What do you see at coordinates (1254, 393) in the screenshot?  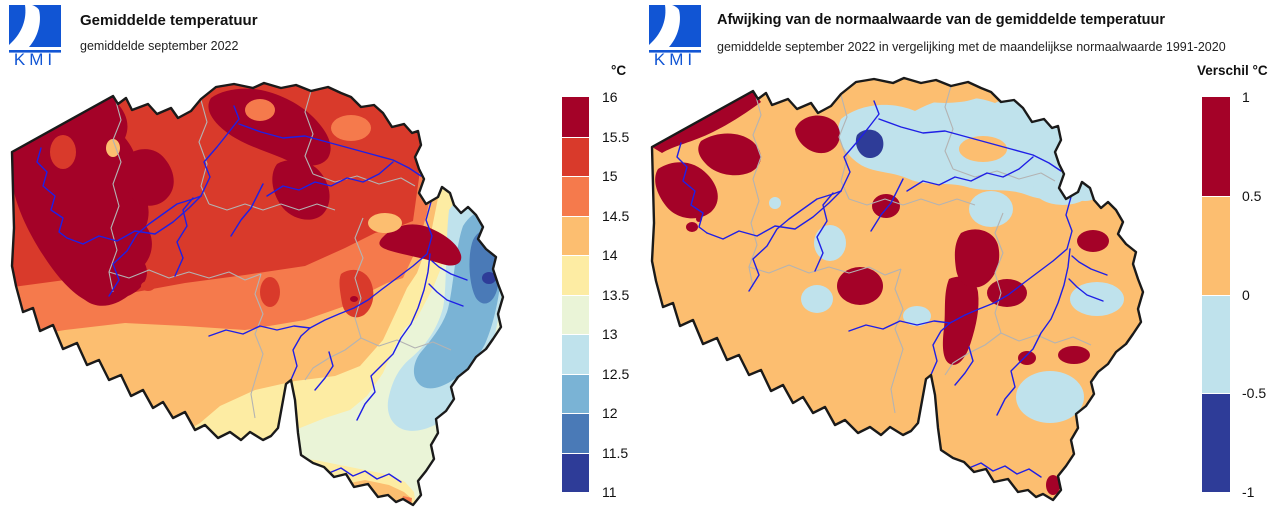 I see `legend-tick-label: -0.5` at bounding box center [1254, 393].